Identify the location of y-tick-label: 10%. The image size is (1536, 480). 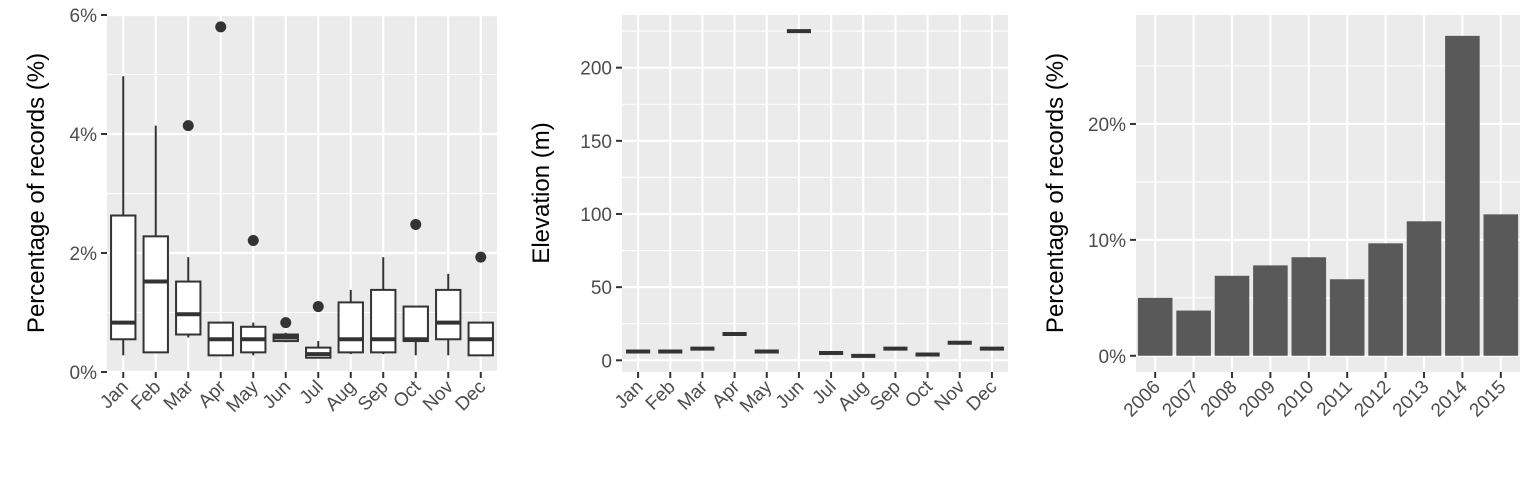
(1107, 241).